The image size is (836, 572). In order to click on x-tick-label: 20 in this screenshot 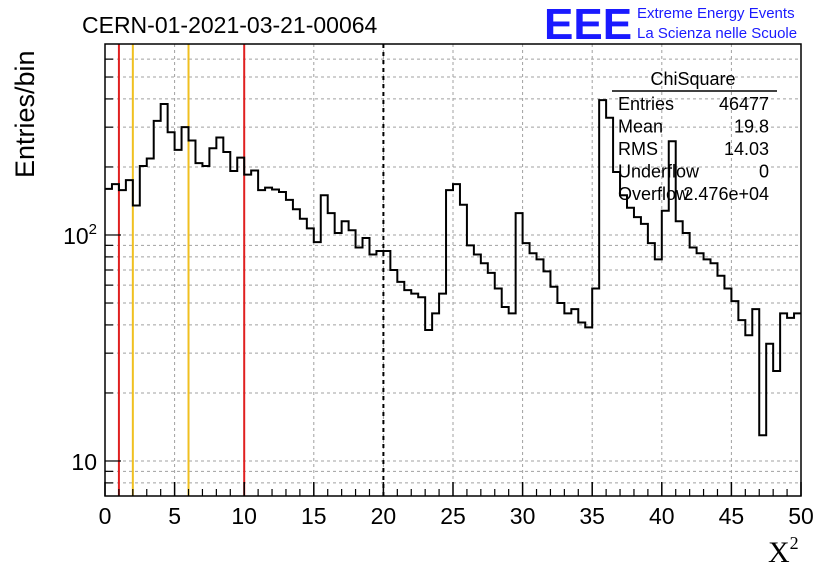, I will do `click(384, 516)`.